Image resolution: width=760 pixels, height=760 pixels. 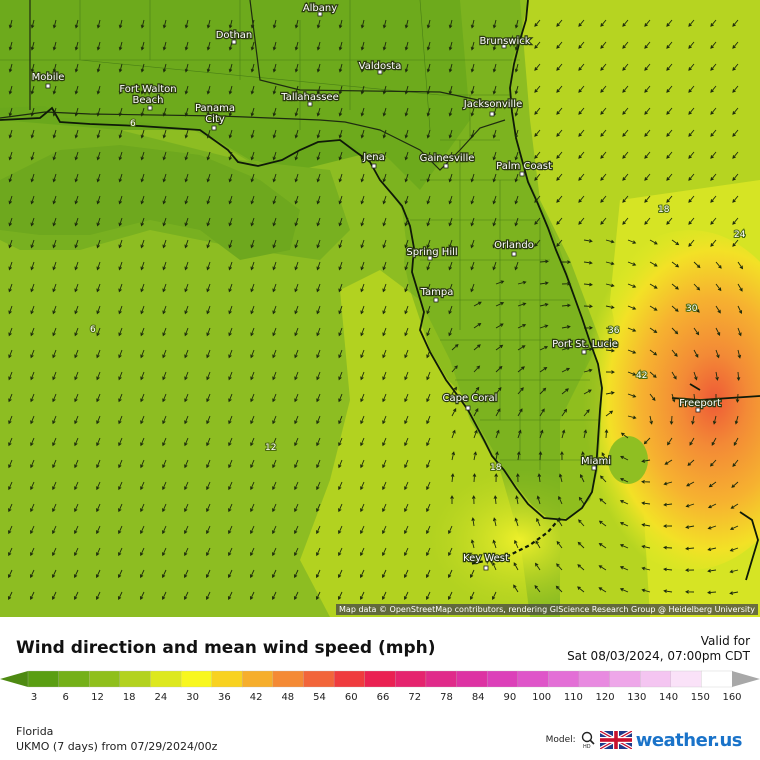 I want to click on contour-label: 6, so click(x=93, y=330).